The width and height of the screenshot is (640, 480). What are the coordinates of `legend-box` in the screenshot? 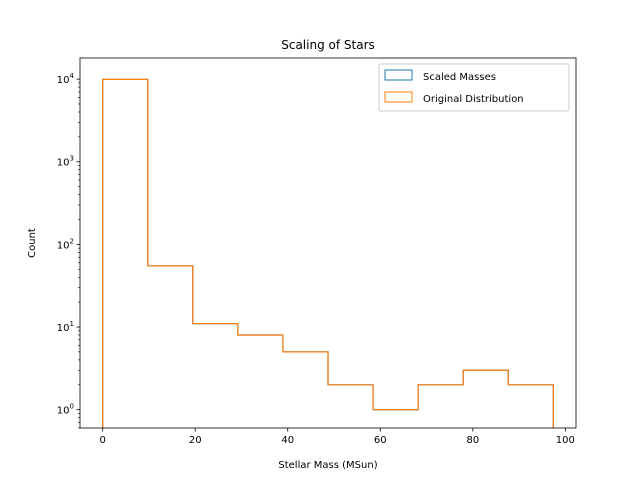 It's located at (474, 87).